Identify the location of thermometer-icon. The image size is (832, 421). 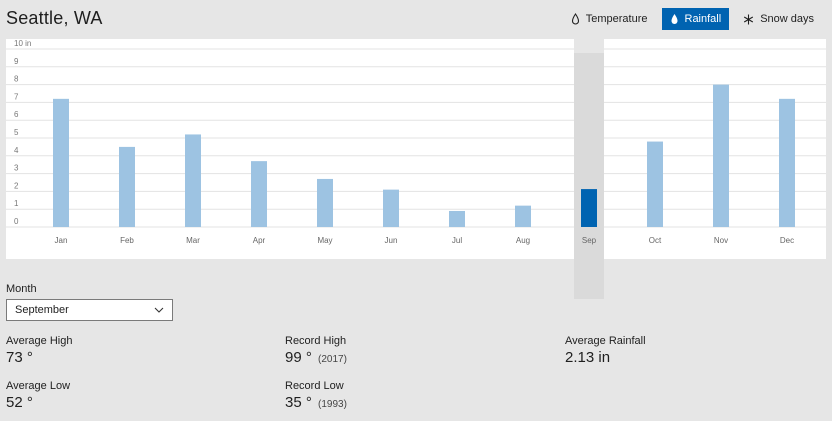
(575, 19).